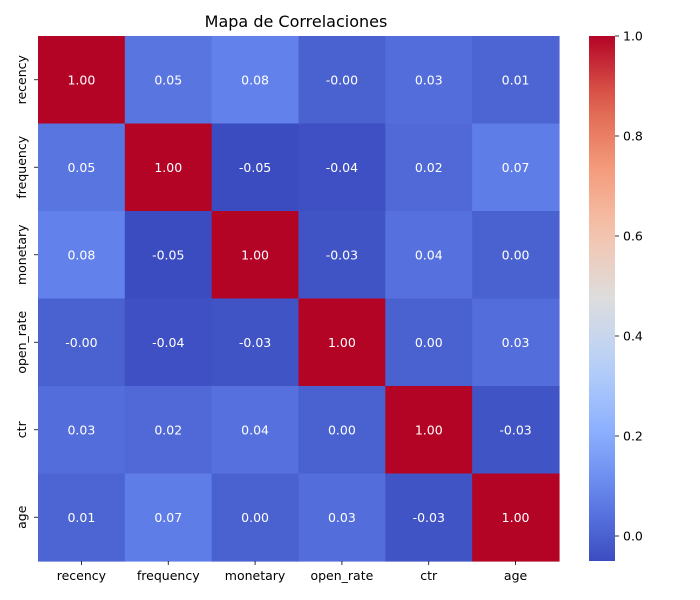 This screenshot has height=600, width=700. I want to click on colorbar: 0.0 0.2 0.4 0.6 0.8 1.0, so click(616, 295).